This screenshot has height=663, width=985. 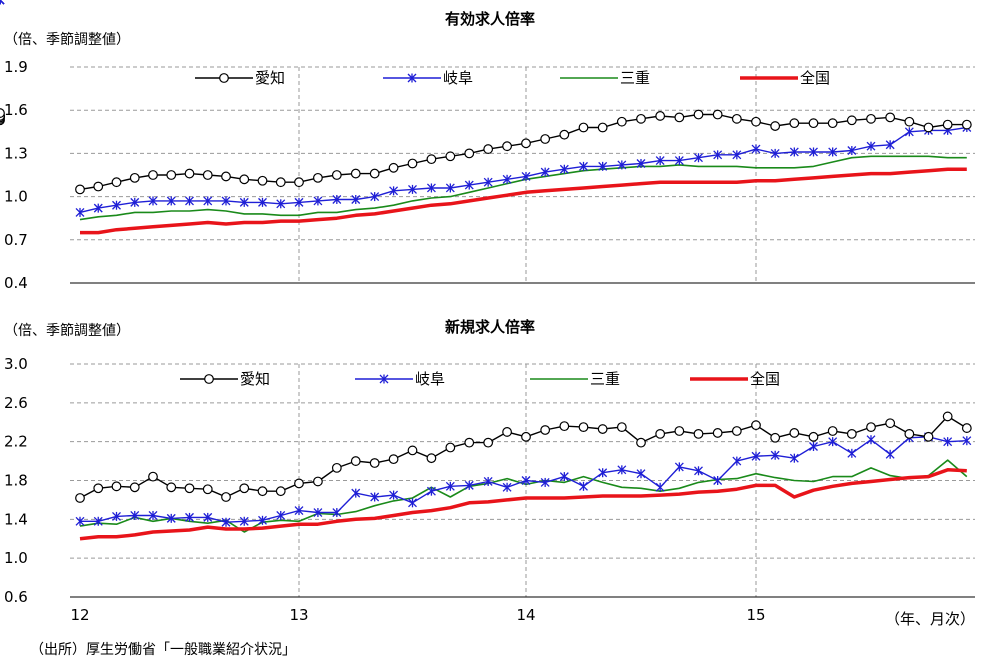 What do you see at coordinates (16, 403) in the screenshot?
I see `y-tick-label: 2.6` at bounding box center [16, 403].